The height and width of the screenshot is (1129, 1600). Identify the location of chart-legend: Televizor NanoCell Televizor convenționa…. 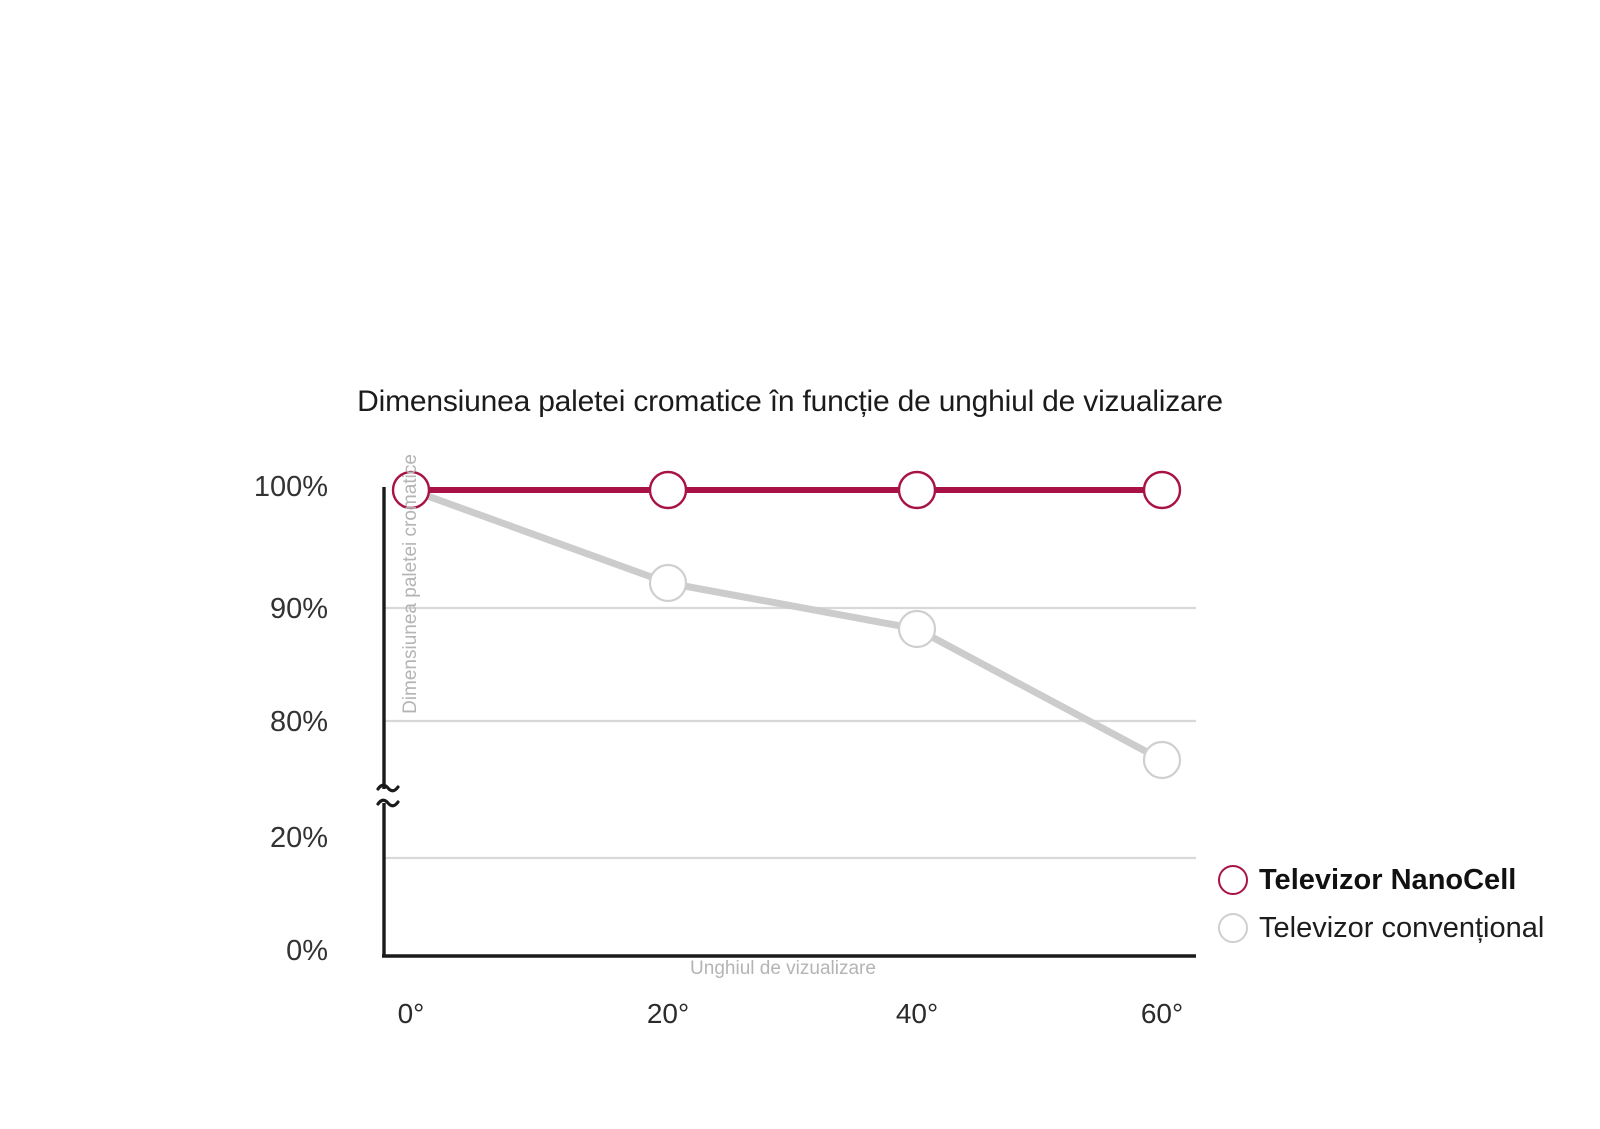
(1409, 904).